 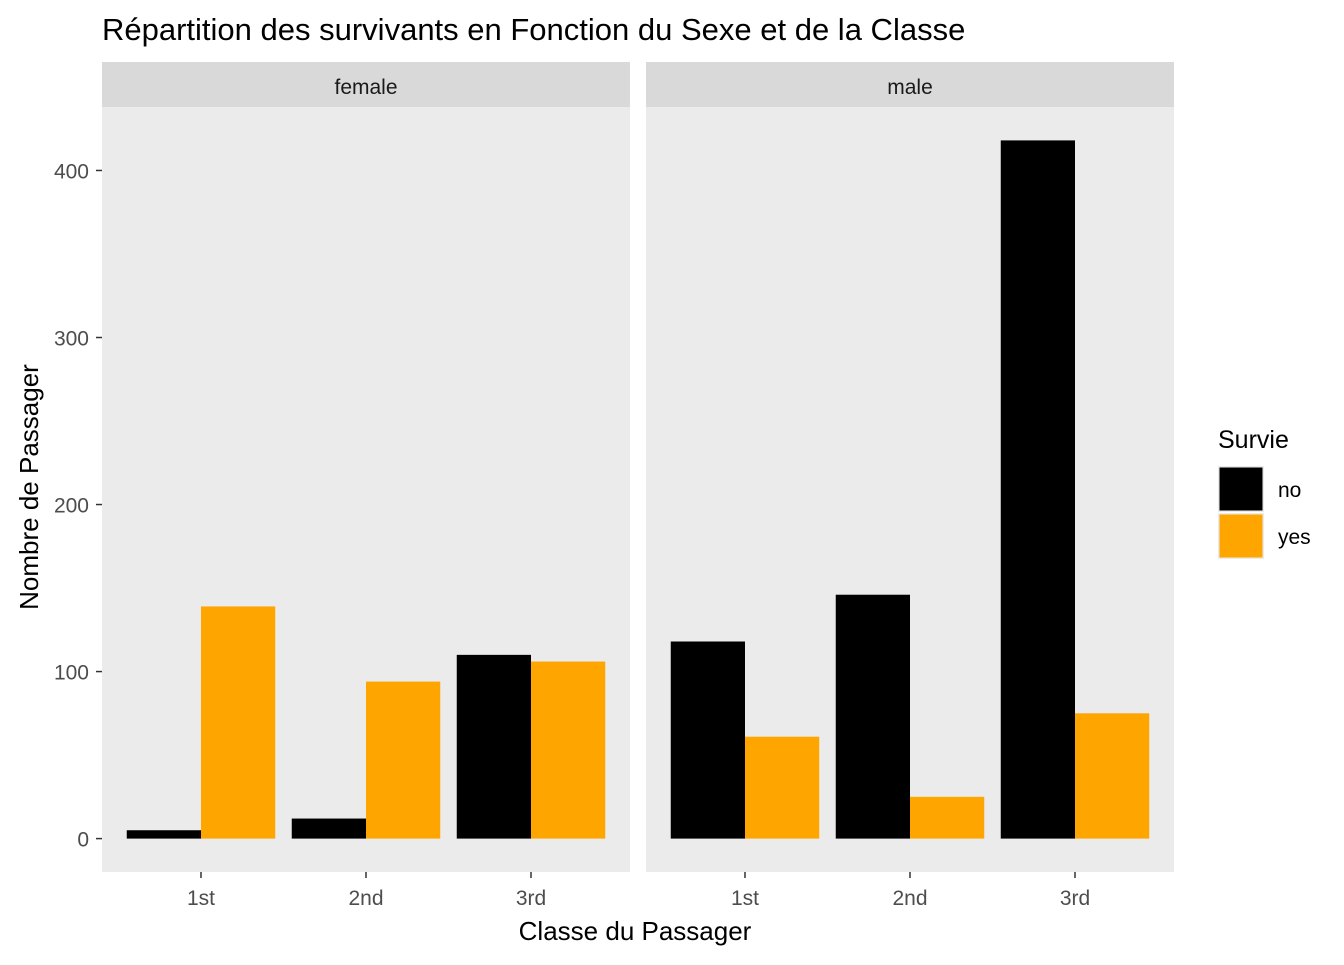 I want to click on legend-key-no, so click(x=1241, y=489).